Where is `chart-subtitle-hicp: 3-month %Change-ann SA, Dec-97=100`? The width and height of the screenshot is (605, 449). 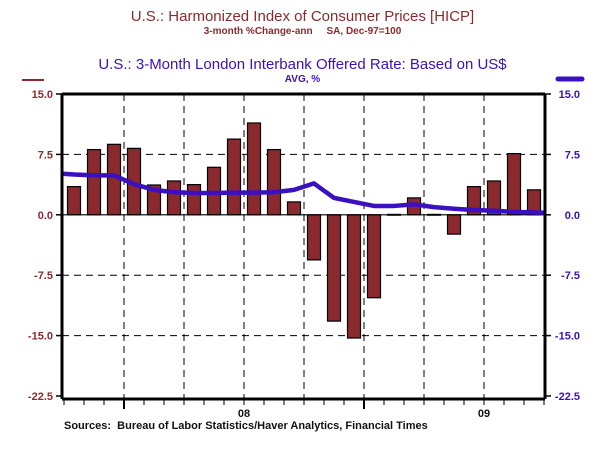
chart-subtitle-hicp: 3-month %Change-ann SA, Dec-97=100 is located at coordinates (302, 31).